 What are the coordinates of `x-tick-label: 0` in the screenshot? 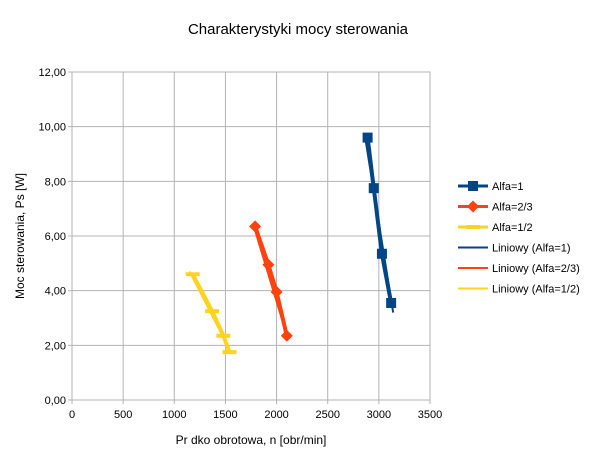 It's located at (72, 415).